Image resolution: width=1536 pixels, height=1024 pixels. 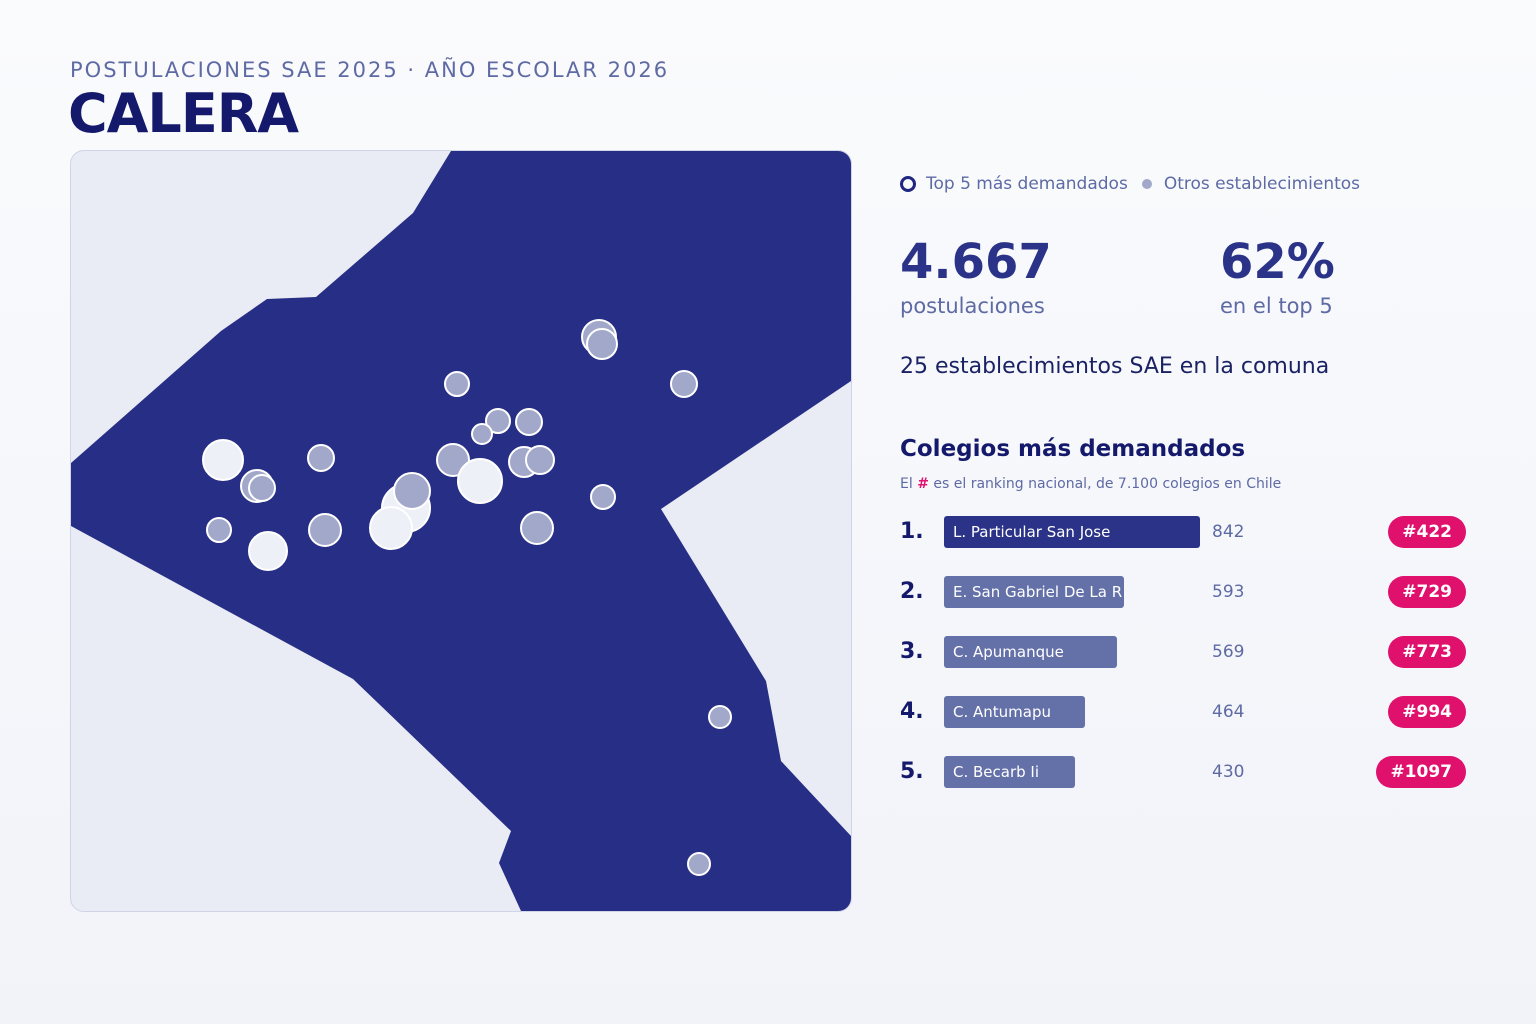 What do you see at coordinates (1228, 592) in the screenshot?
I see `ranking-value: 593` at bounding box center [1228, 592].